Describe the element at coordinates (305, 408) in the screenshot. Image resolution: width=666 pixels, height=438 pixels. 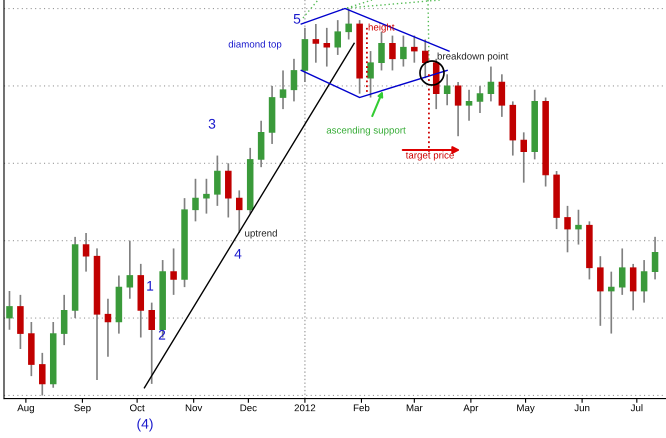
I see `x-tick-label: 2012` at that location.